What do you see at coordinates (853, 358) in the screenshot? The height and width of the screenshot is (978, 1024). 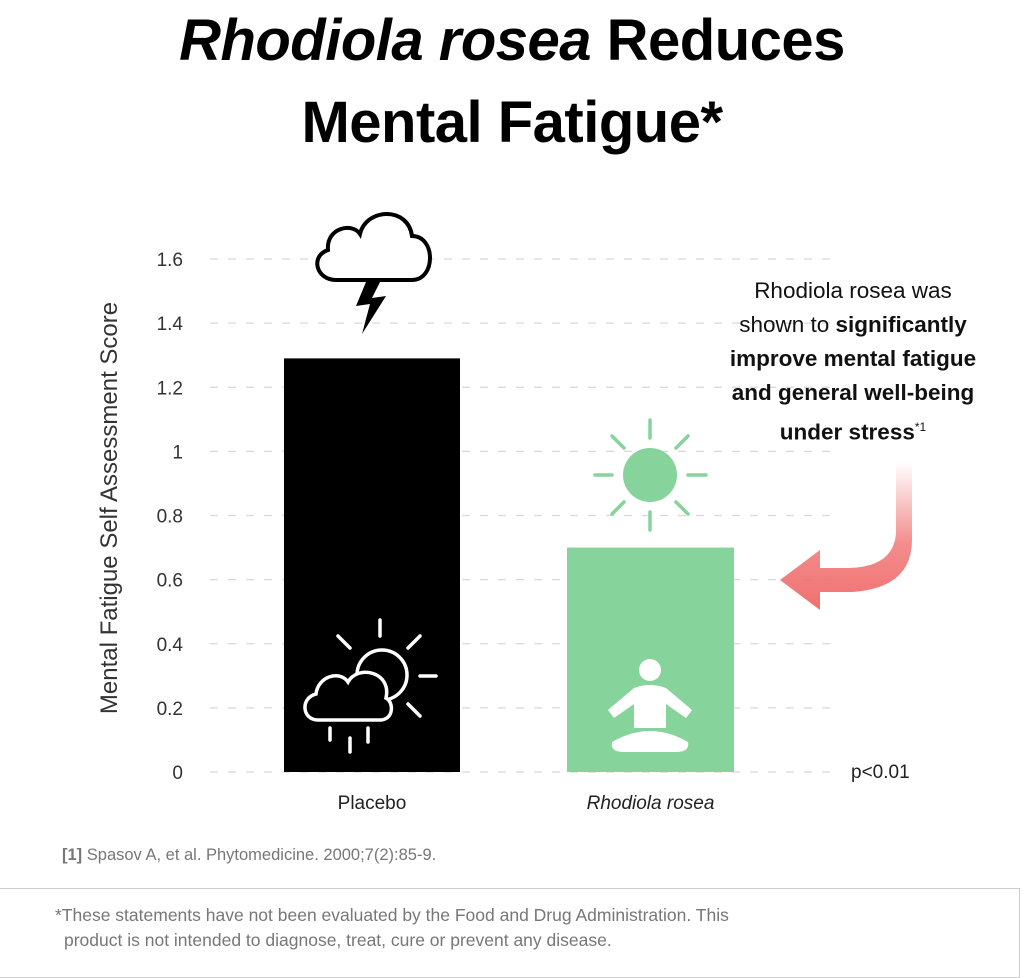 I see `callout-bold: improve mental fatigue` at bounding box center [853, 358].